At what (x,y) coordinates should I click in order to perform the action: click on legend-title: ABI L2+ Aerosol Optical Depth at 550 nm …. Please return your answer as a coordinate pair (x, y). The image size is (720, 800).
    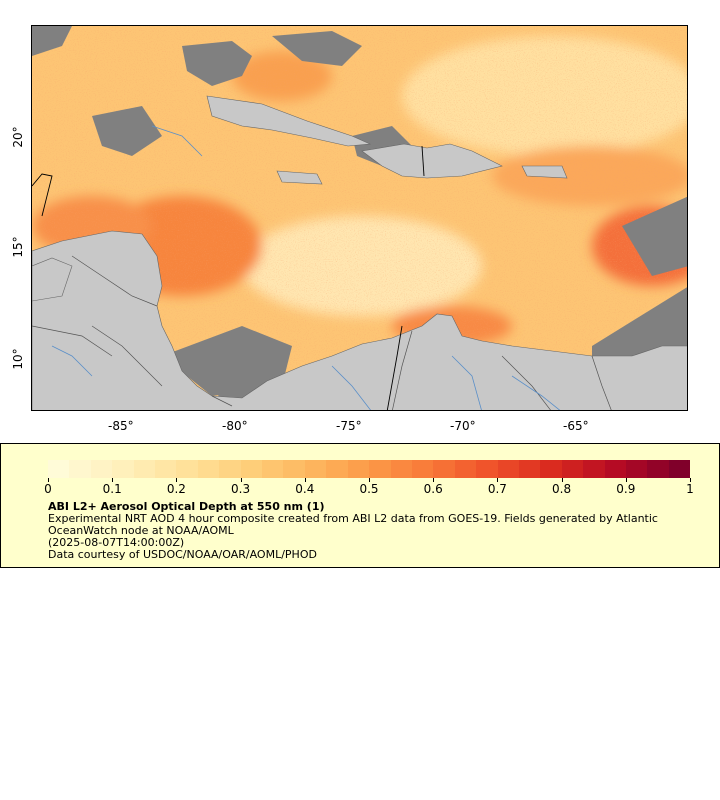
    Looking at the image, I should click on (186, 506).